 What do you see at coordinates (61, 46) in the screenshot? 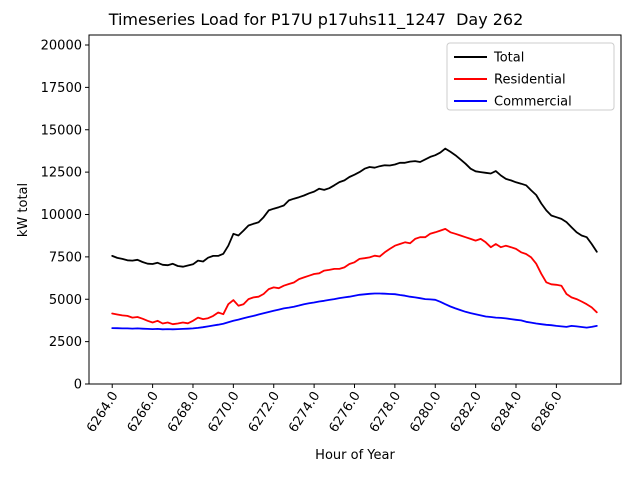
I see `y-tick-label: 20000` at bounding box center [61, 46].